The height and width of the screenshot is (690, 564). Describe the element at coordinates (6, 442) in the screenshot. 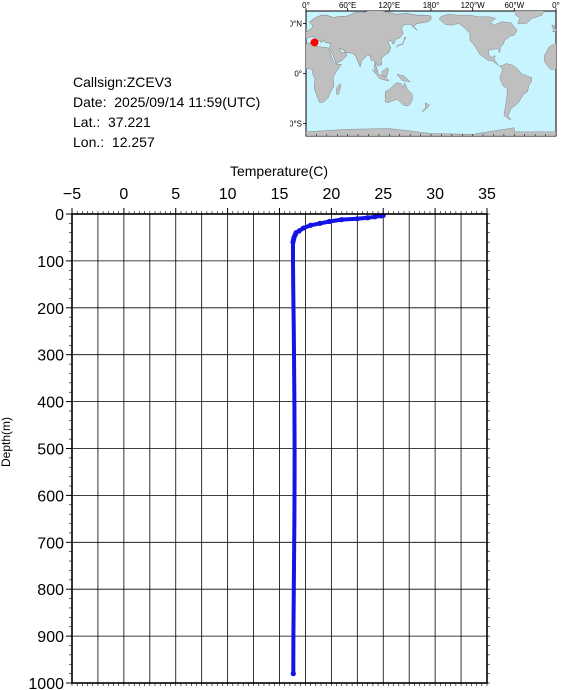

I see `y-axis-title: Depth(m)` at that location.